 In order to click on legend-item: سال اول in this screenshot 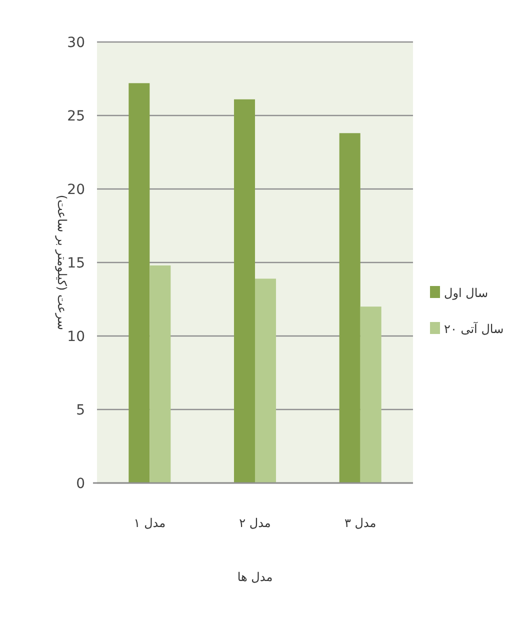, I will do `click(459, 293)`.